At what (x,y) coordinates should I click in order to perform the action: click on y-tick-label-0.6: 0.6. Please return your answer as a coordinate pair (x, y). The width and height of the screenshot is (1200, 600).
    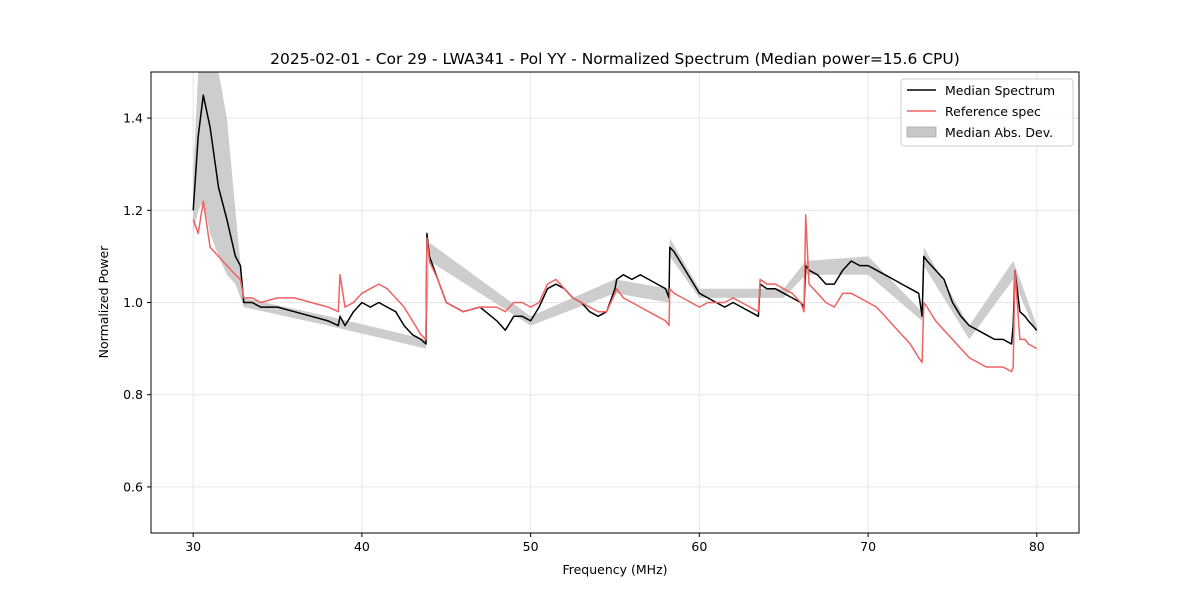
    Looking at the image, I should click on (133, 486).